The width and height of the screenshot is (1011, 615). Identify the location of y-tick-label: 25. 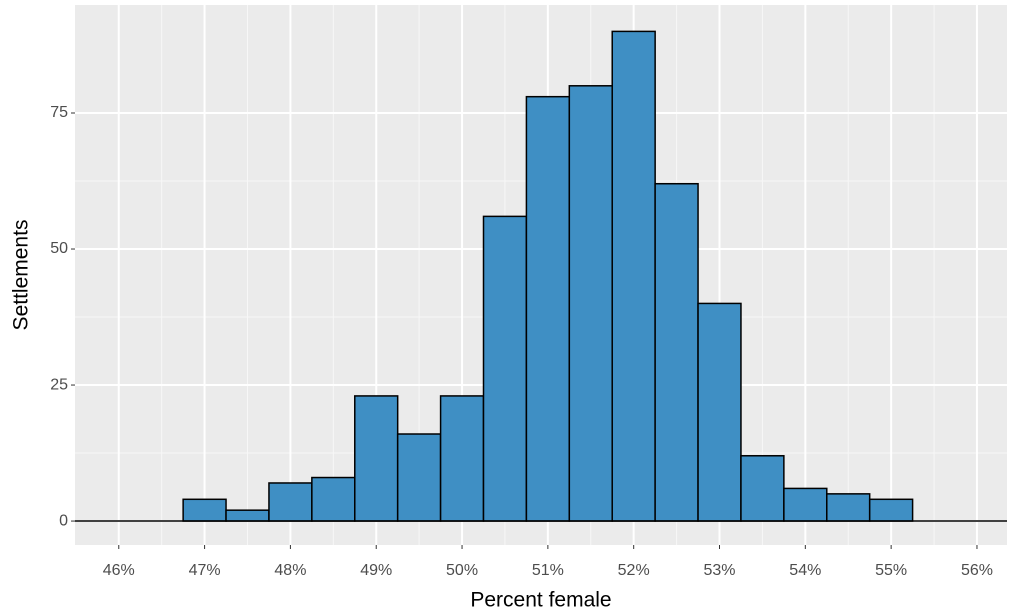
(59, 384).